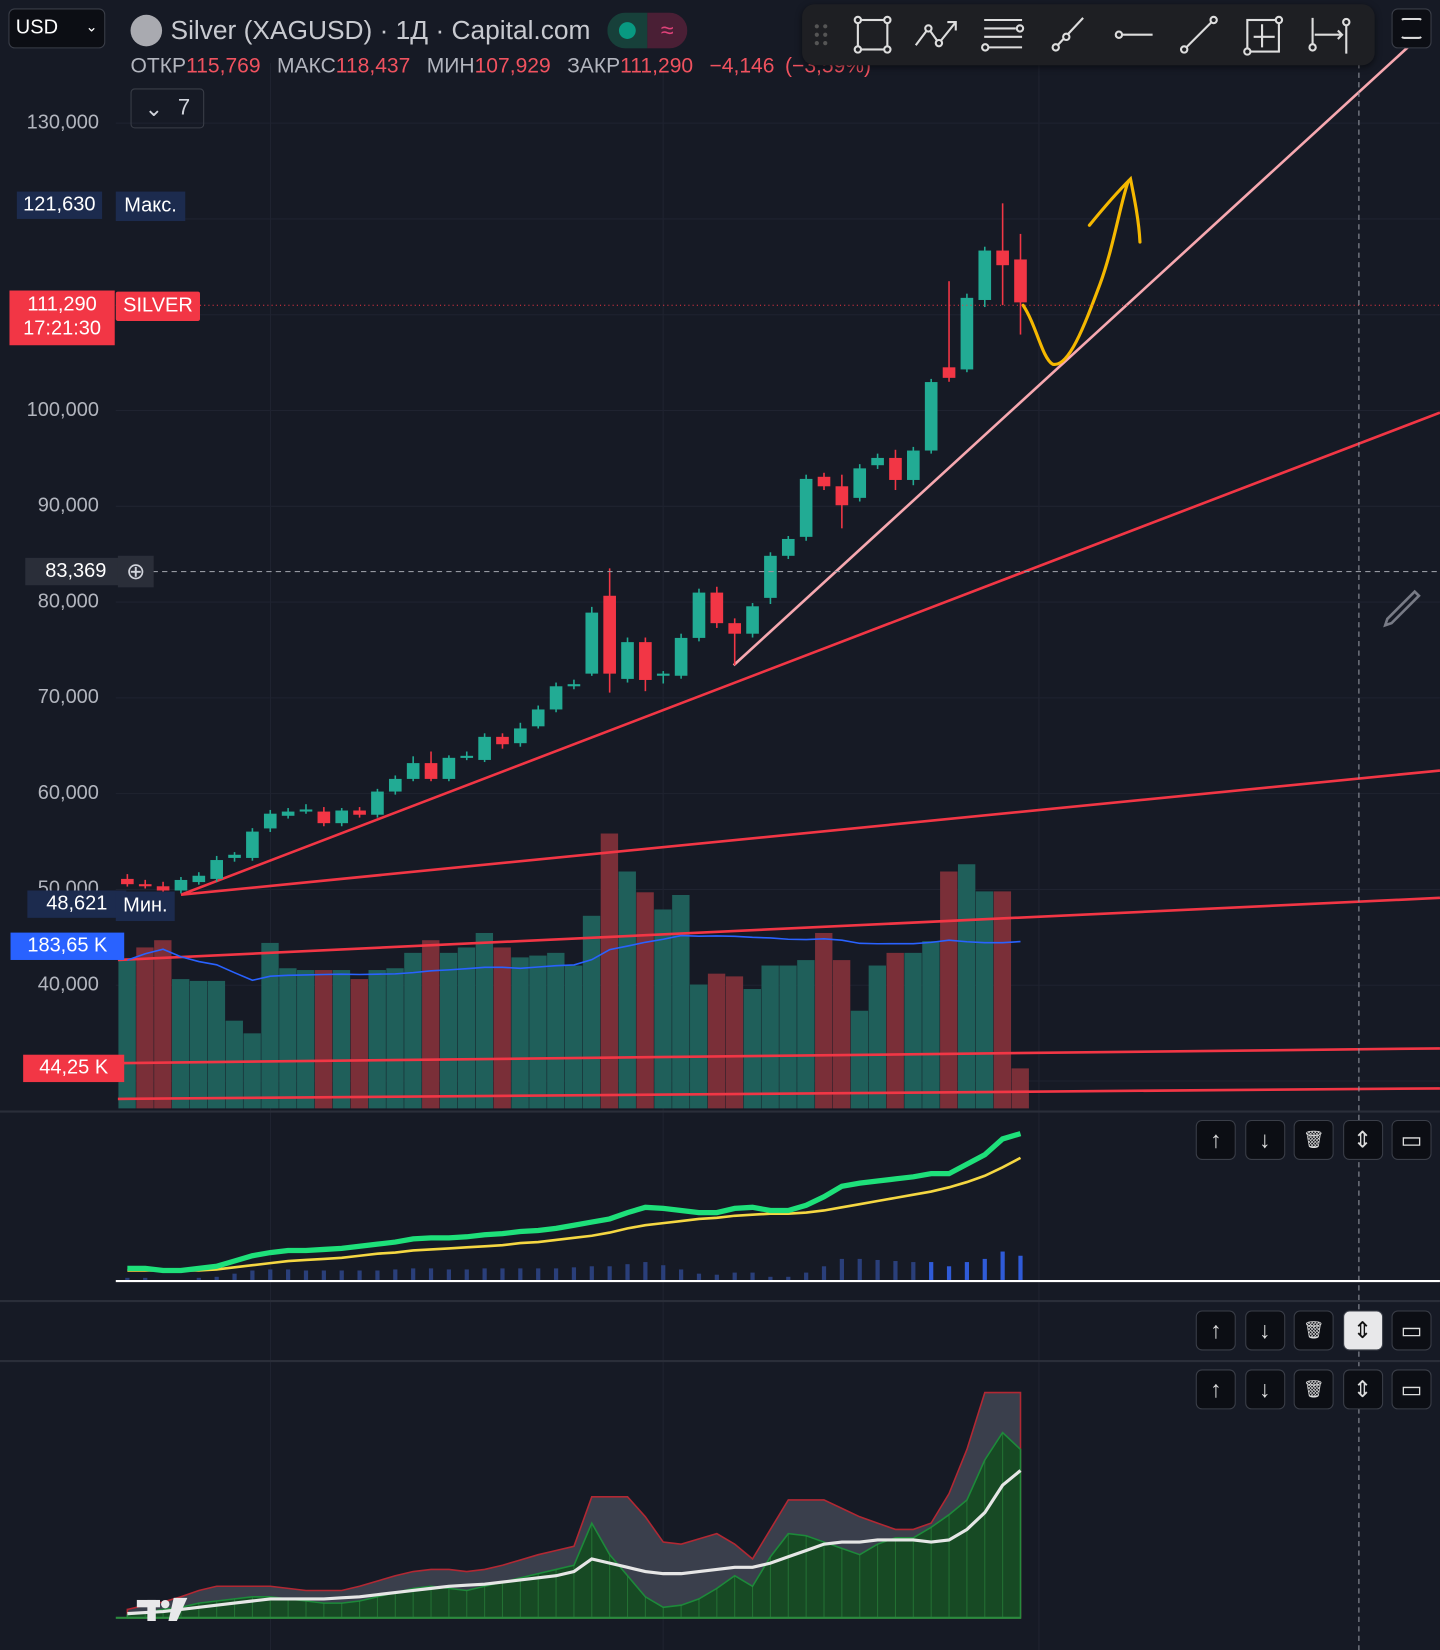  What do you see at coordinates (167, 108) in the screenshot?
I see `indicators-collapse-button: ⌄ 7` at bounding box center [167, 108].